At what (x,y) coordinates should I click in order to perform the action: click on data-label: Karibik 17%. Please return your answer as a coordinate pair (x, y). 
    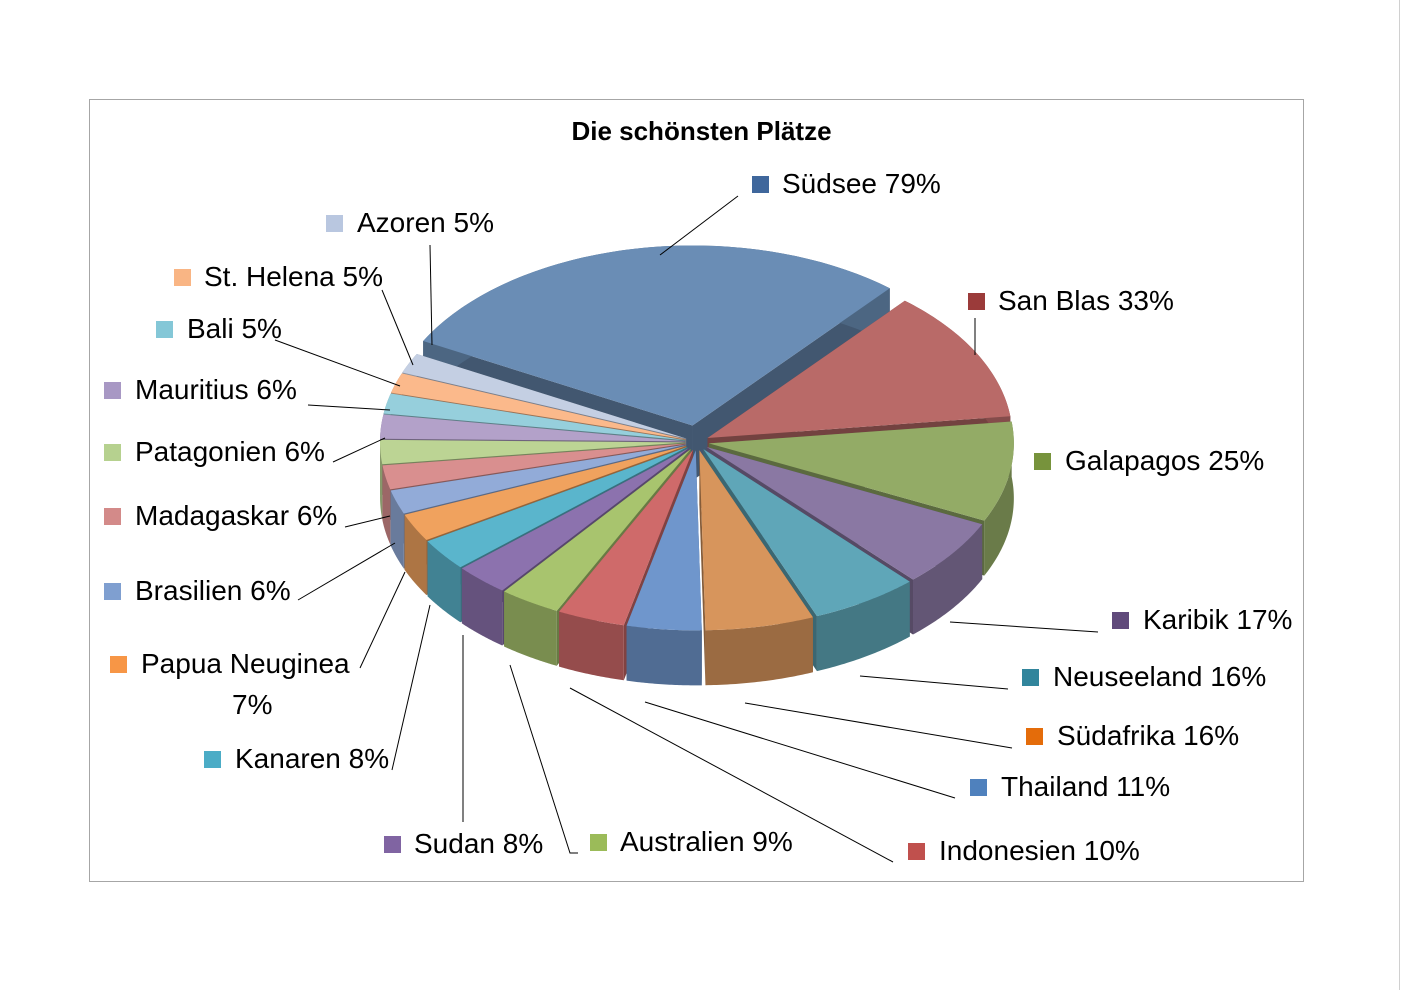
    Looking at the image, I should click on (1218, 619).